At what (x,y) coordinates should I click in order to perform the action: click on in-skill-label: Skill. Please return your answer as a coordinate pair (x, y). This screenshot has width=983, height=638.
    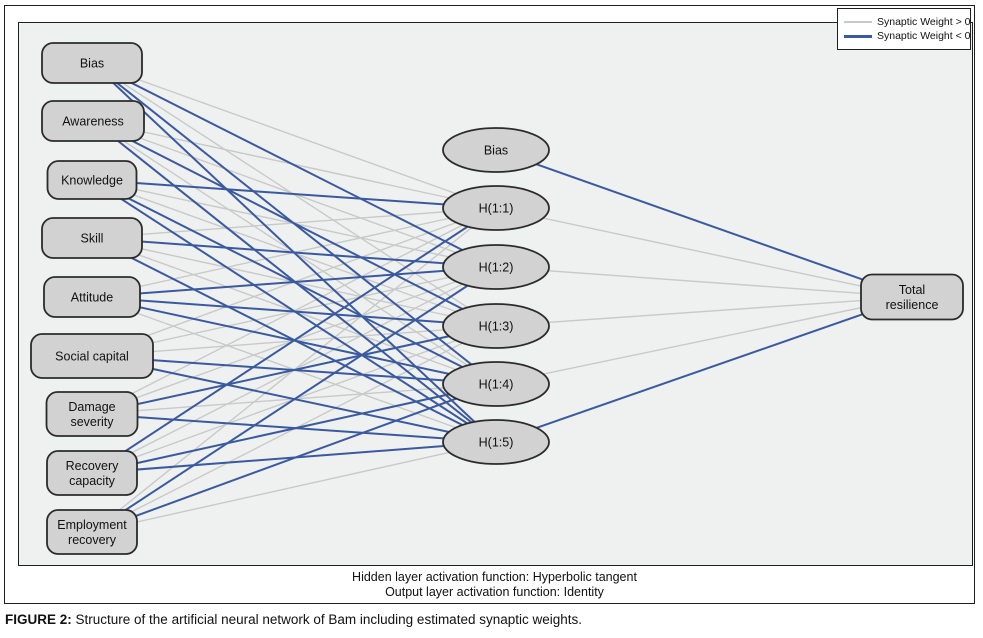
    Looking at the image, I should click on (92, 238).